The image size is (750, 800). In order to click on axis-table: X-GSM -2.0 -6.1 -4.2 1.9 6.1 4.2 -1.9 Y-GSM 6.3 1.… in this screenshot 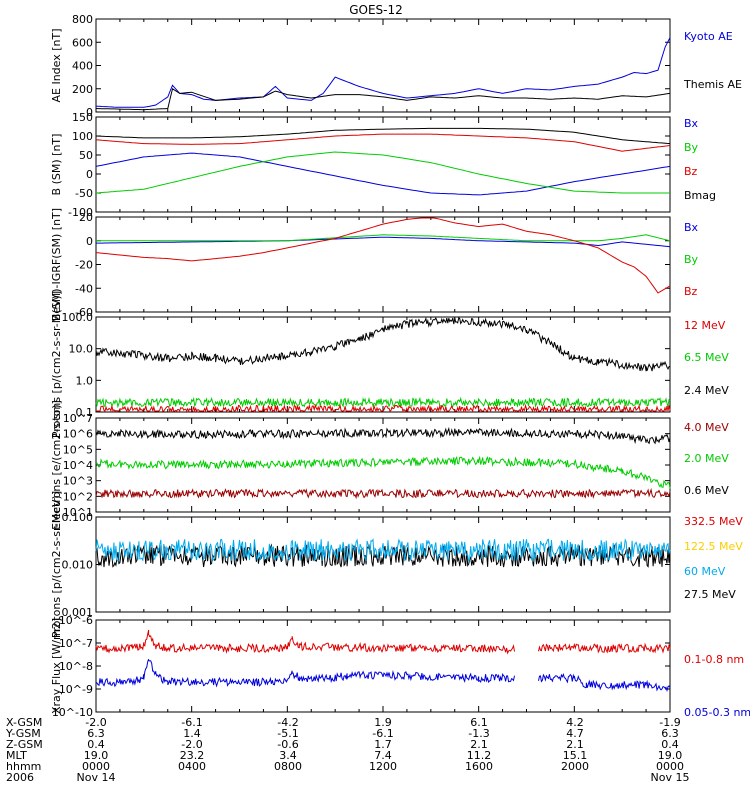, I will do `click(347, 750)`.